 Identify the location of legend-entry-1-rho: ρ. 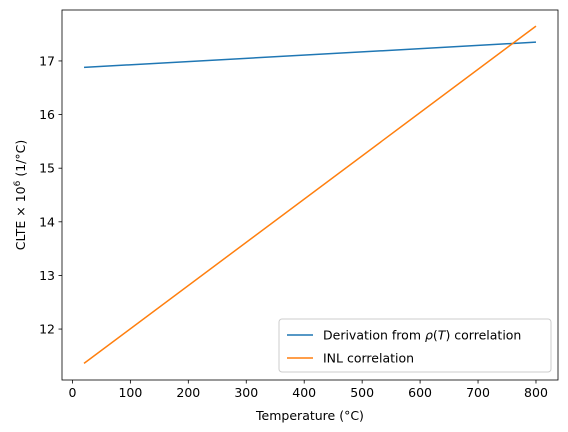
(429, 335).